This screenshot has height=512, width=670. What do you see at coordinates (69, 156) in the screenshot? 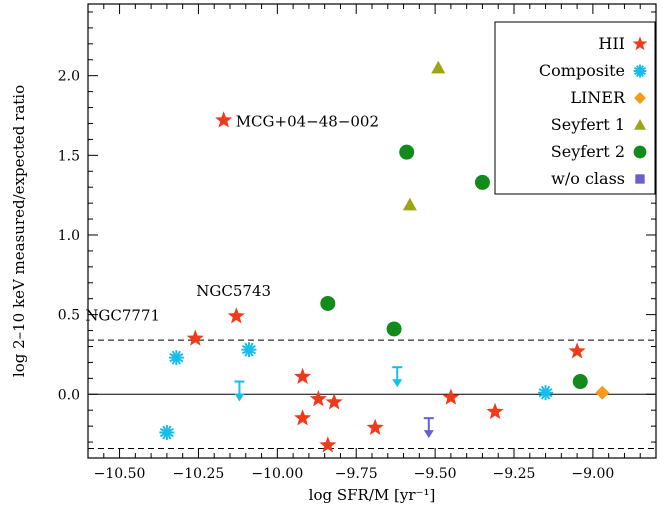
I see `y-tick-label: 1.5` at bounding box center [69, 156].